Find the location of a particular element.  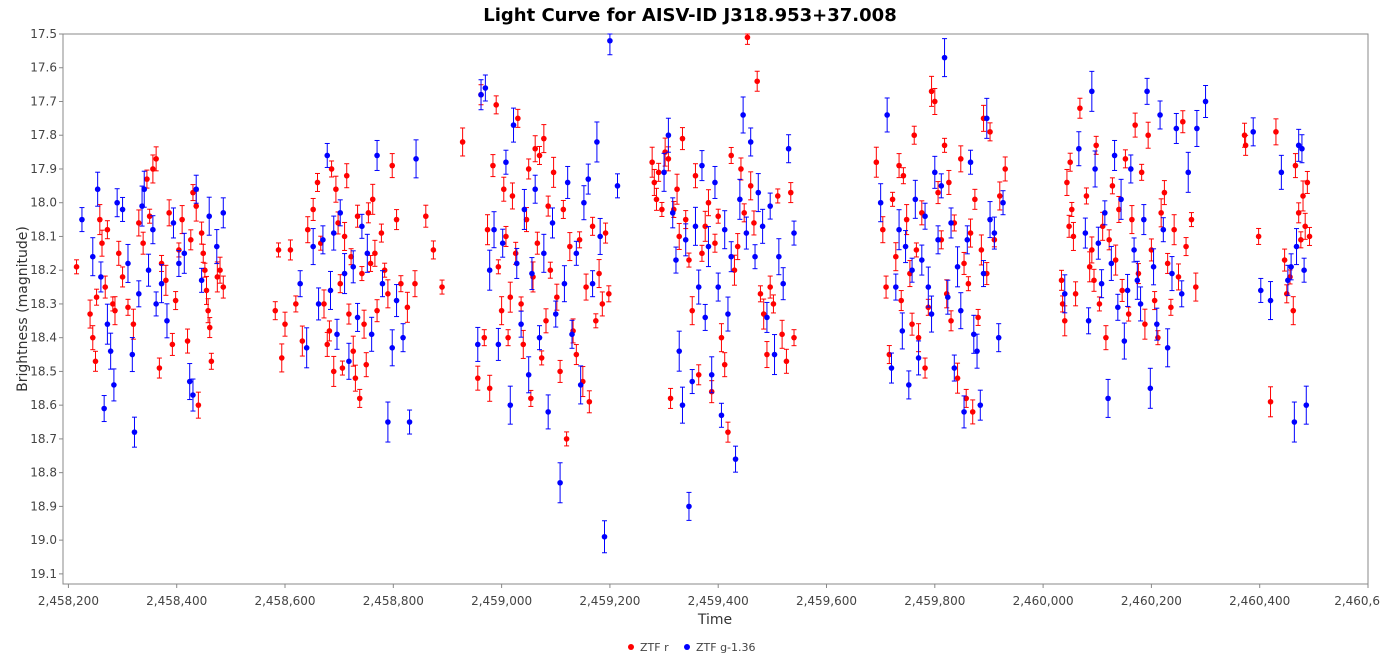

y-tick-label: 18.7 is located at coordinates (43, 439).